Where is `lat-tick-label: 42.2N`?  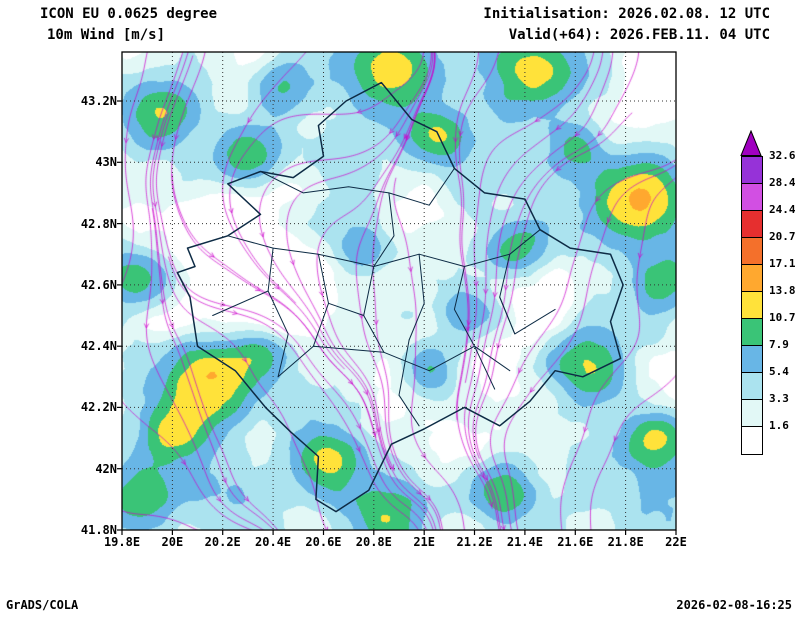 lat-tick-label: 42.2N is located at coordinates (98, 407).